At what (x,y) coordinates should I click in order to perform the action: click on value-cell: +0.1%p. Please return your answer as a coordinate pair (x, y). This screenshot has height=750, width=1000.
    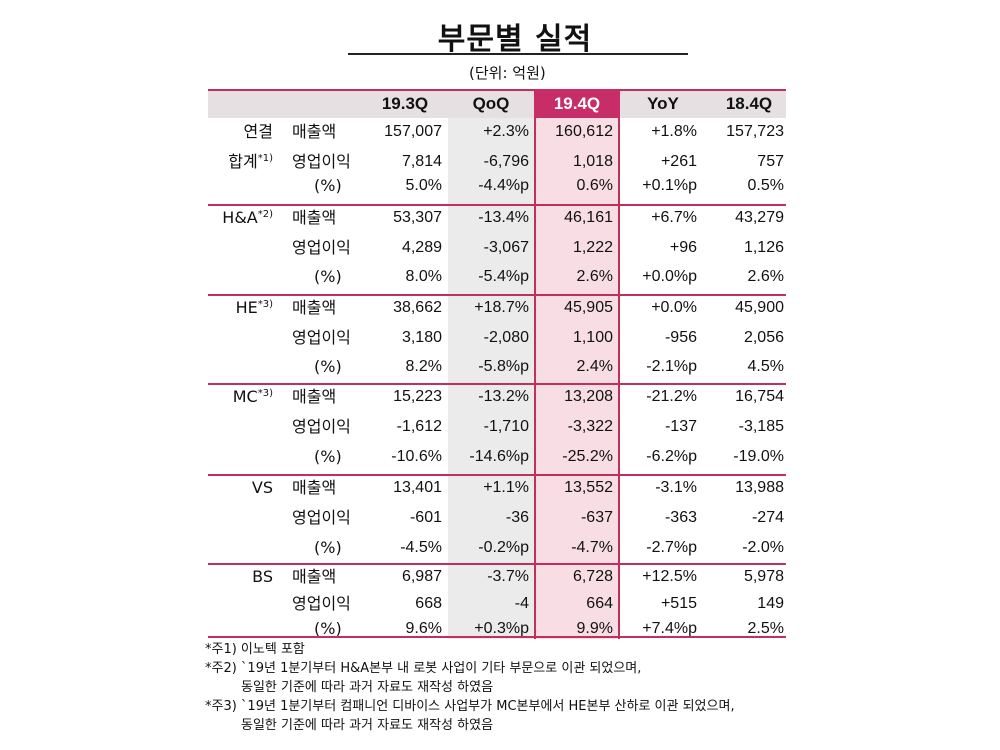
    Looking at the image, I should click on (669, 185).